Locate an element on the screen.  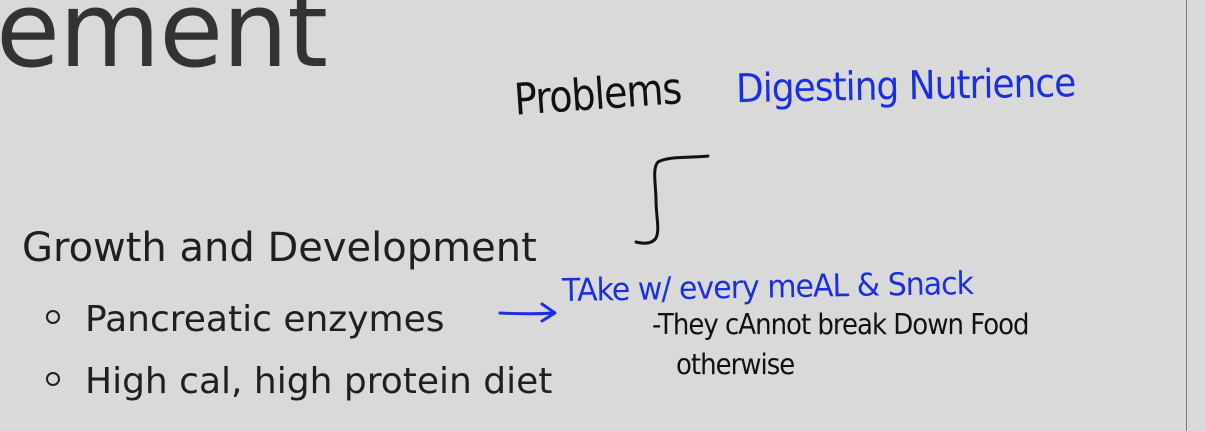
bullet-item: Pancreatic enzymes is located at coordinates (245, 320).